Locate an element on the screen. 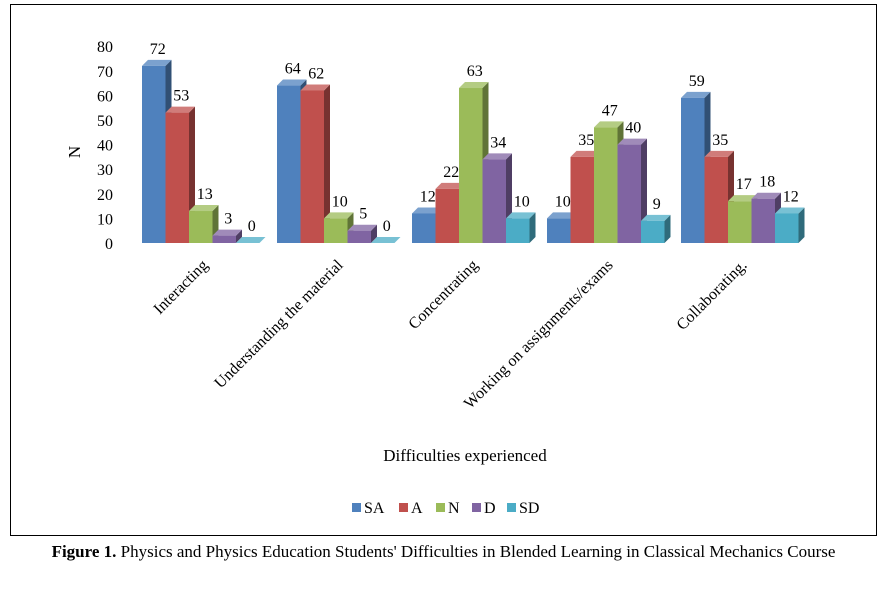  value-label: 62 is located at coordinates (316, 73).